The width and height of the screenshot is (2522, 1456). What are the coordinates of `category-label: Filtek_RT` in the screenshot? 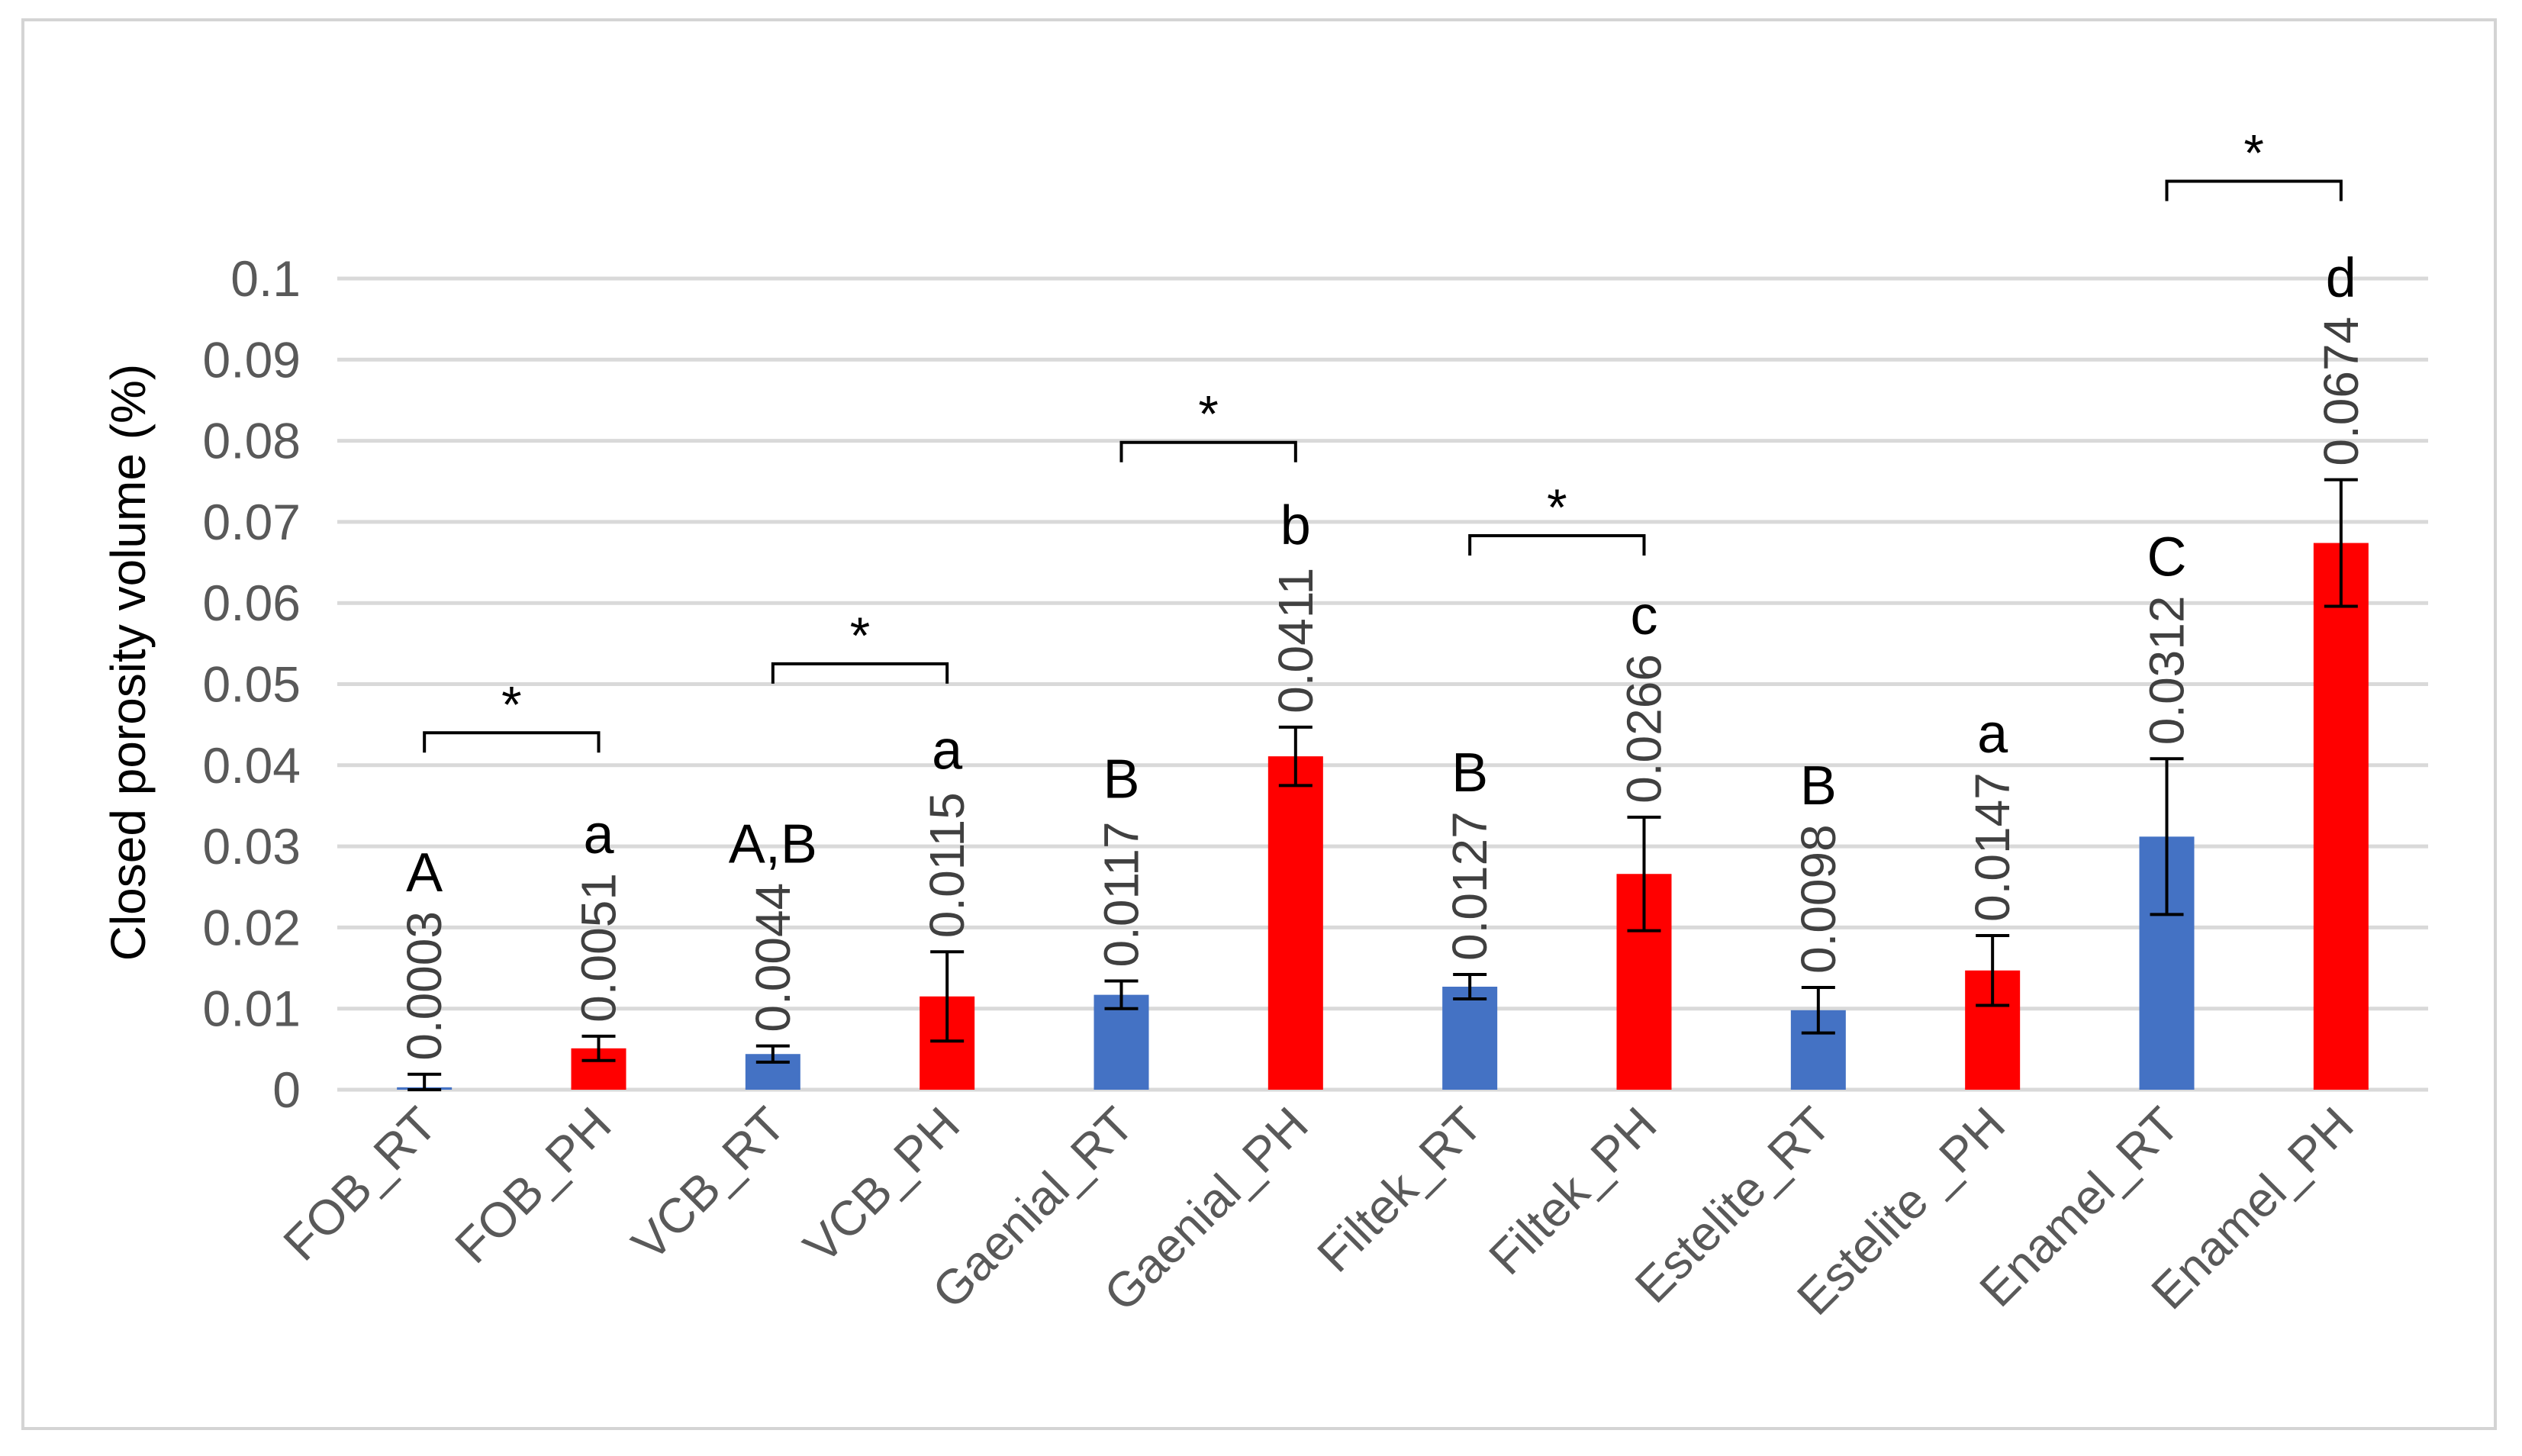 It's located at (1399, 1190).